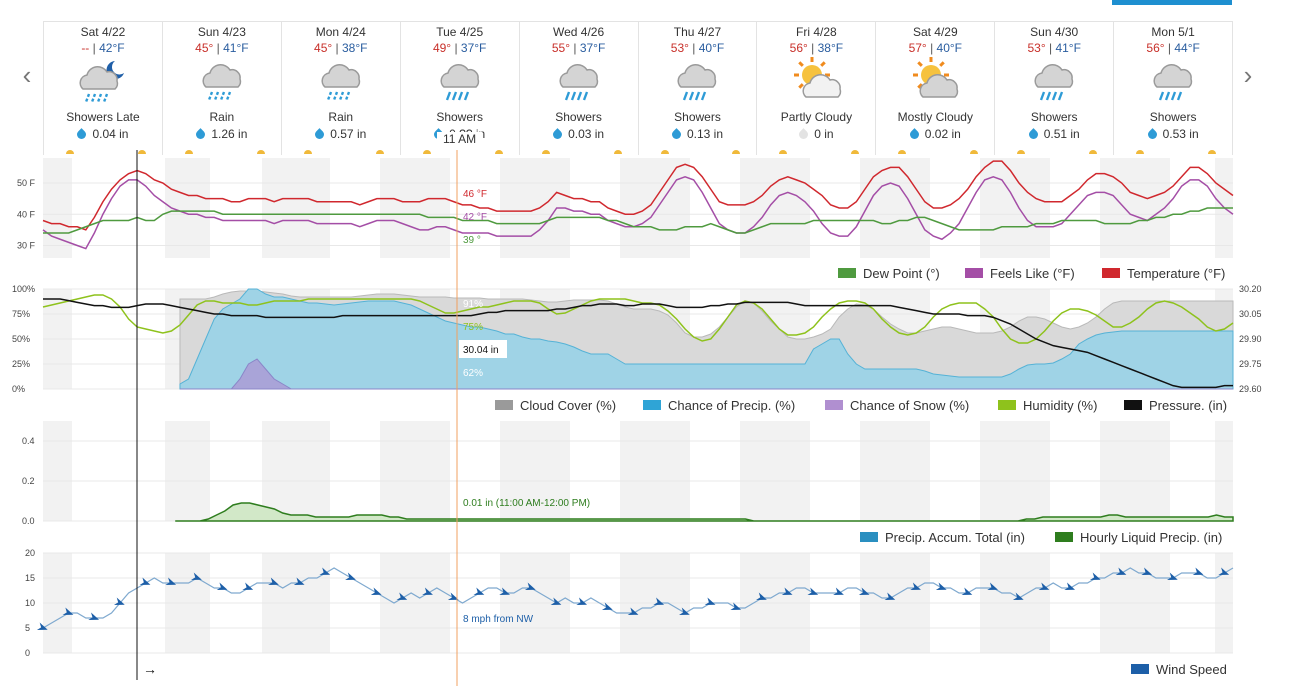 The width and height of the screenshot is (1300, 690). I want to click on high-temp: 53°, so click(679, 48).